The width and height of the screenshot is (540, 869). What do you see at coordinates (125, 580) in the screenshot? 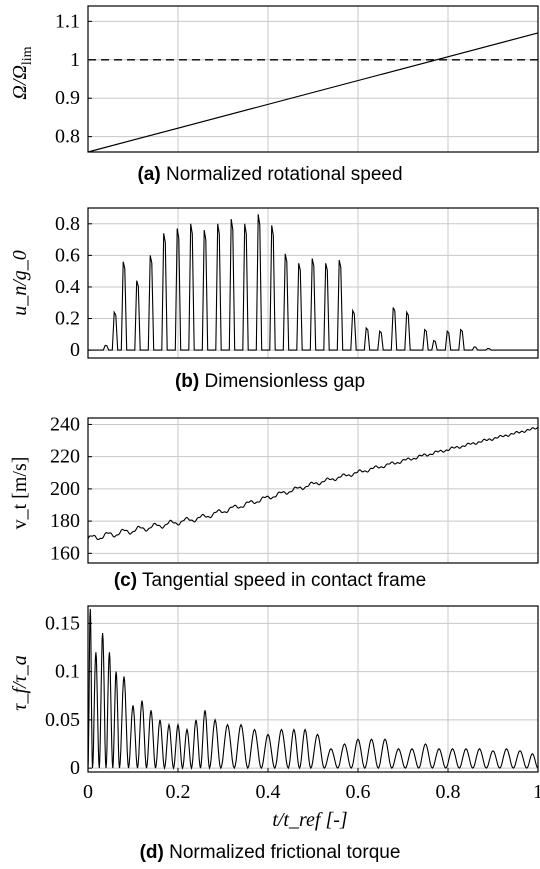
I see `panel-c-caption-label: (c)` at bounding box center [125, 580].